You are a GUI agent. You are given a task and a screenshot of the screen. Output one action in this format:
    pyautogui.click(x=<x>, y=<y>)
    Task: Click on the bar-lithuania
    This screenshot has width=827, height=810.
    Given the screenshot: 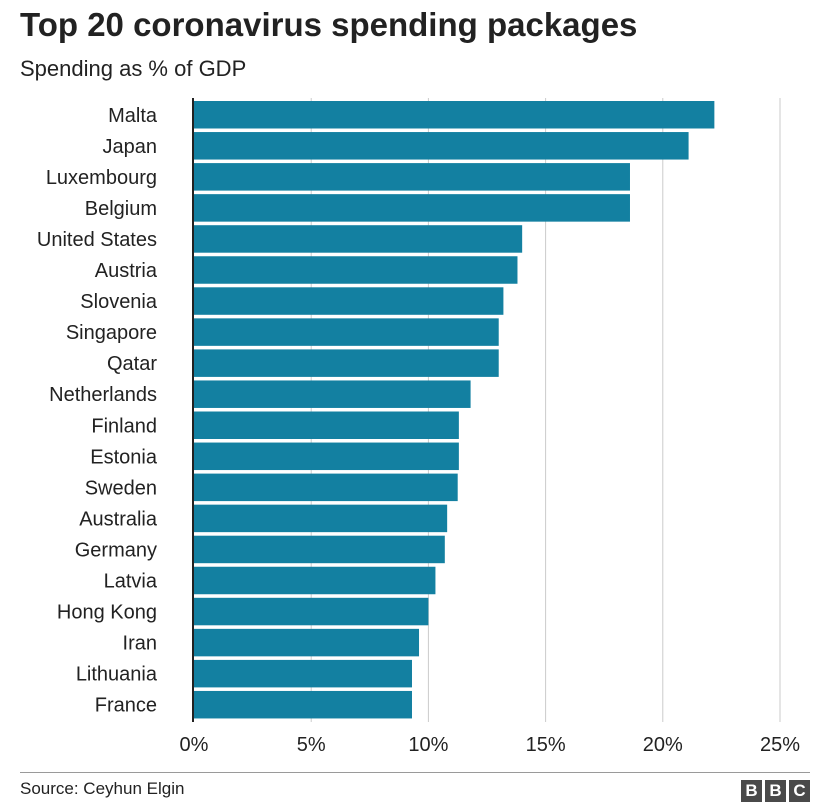 What is the action you would take?
    pyautogui.click(x=303, y=673)
    